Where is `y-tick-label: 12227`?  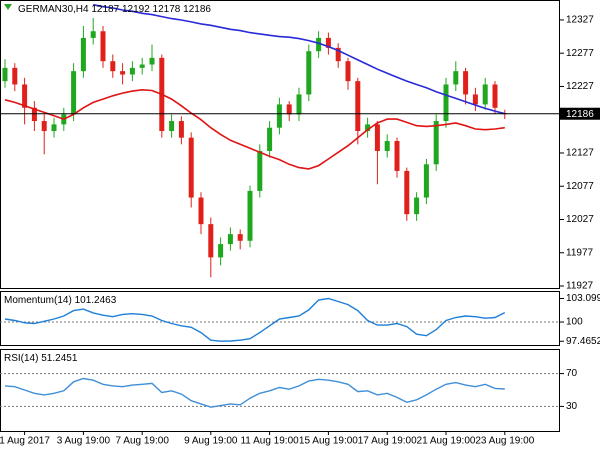
y-tick-label: 12227 is located at coordinates (580, 86).